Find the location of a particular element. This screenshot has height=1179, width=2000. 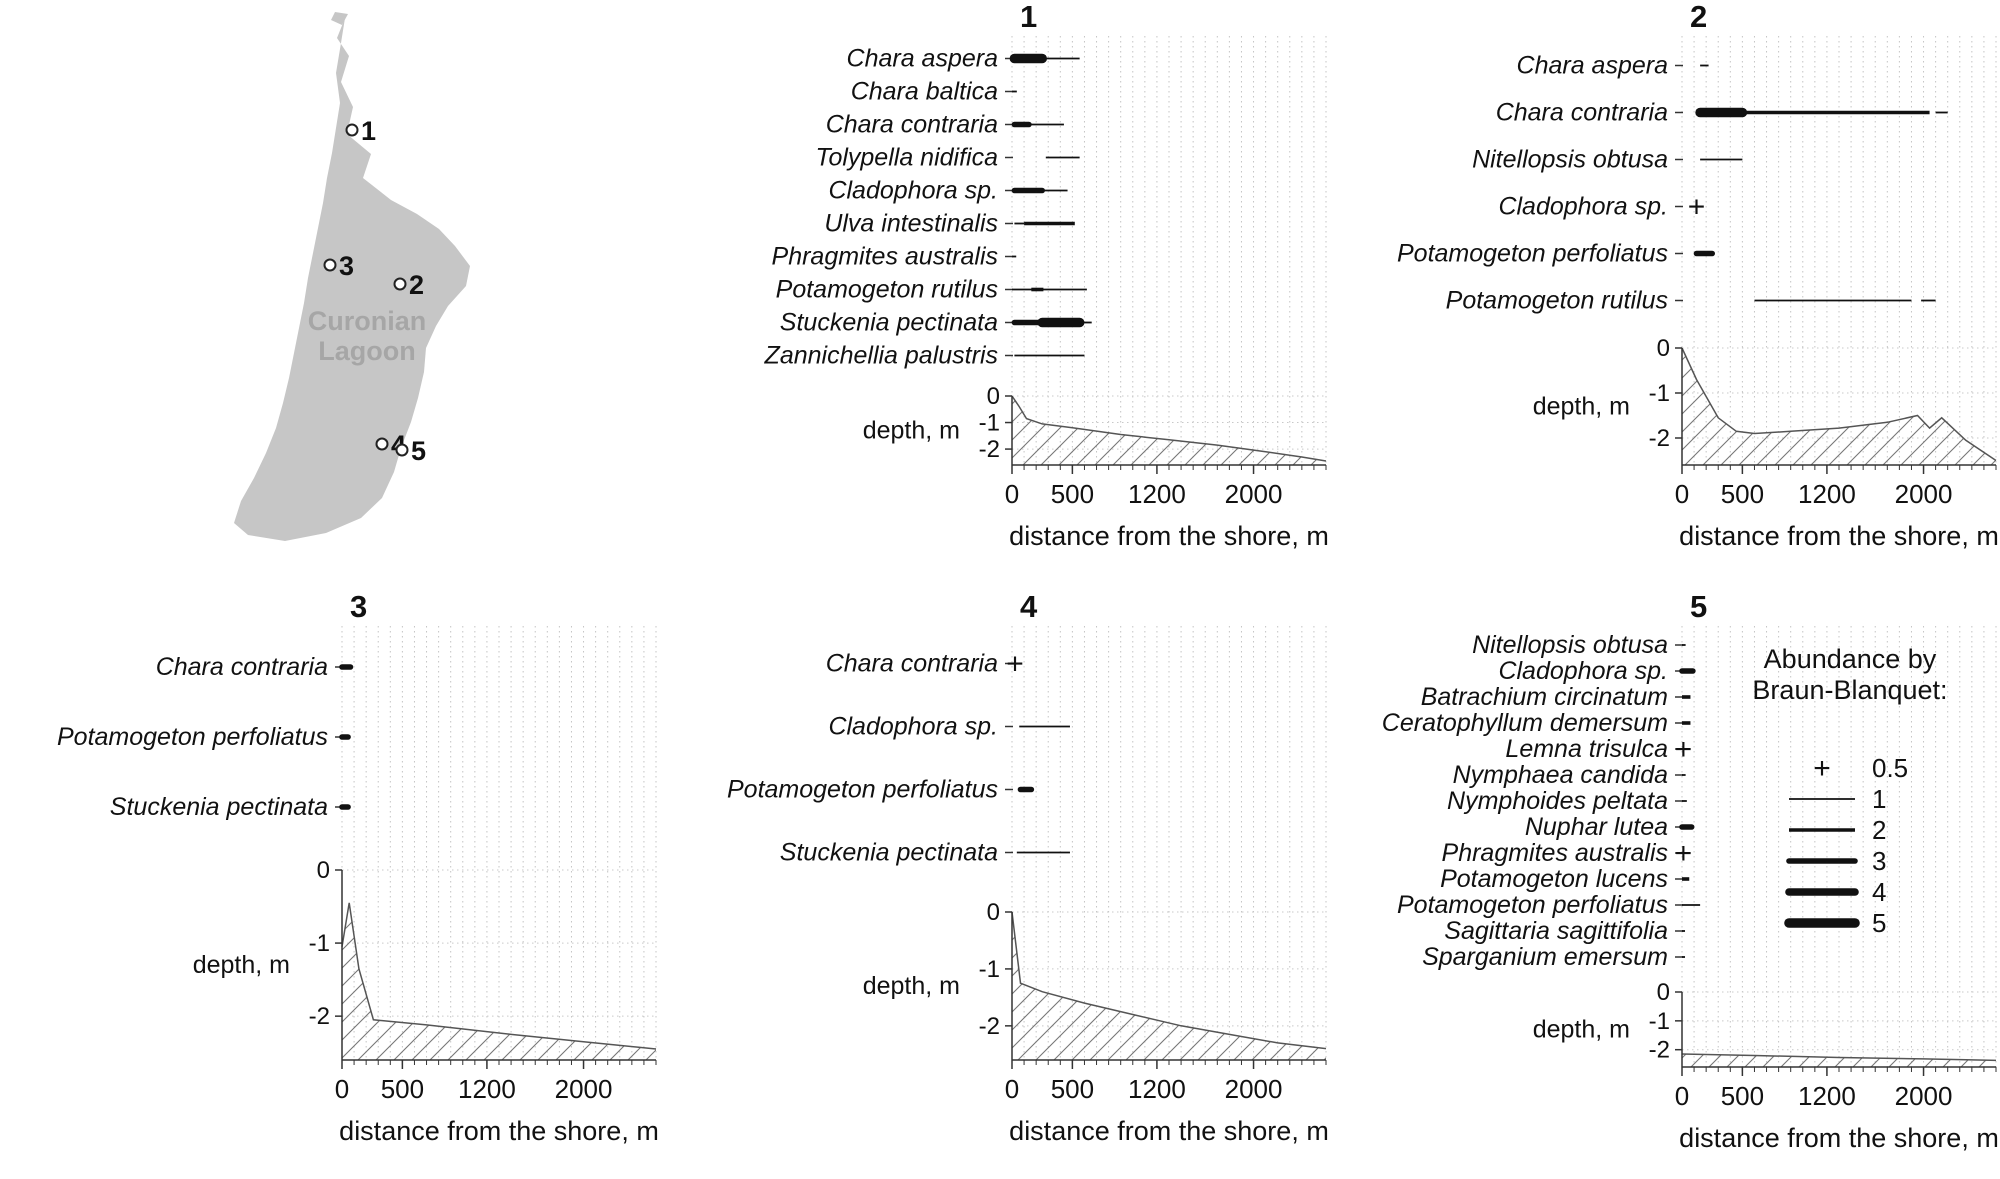

map-site-2: 2 is located at coordinates (409, 285).